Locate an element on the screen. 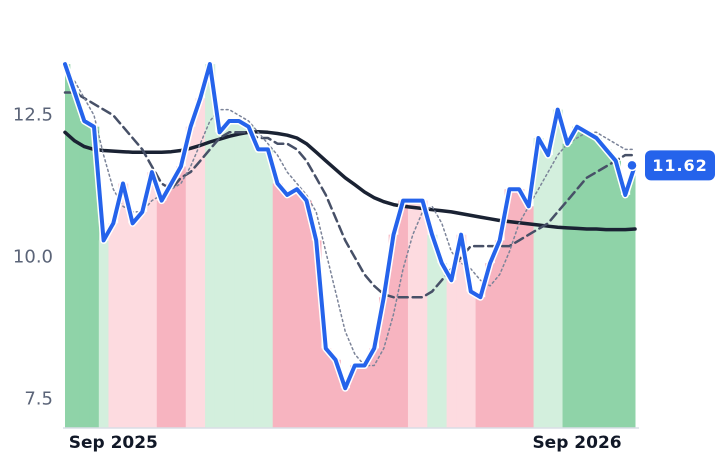 The width and height of the screenshot is (718, 464). y-tick-label: 10.0 is located at coordinates (33, 256).